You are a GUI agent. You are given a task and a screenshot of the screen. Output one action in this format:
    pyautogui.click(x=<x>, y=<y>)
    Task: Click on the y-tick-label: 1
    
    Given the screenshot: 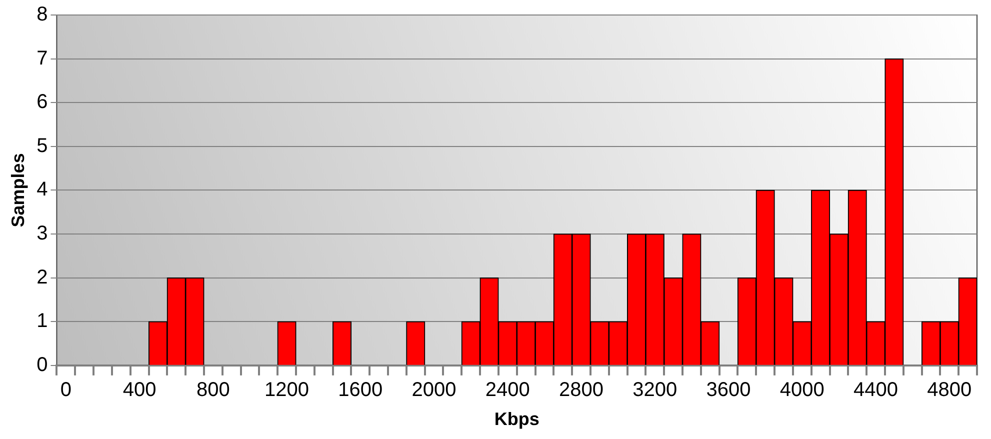 What is the action you would take?
    pyautogui.click(x=42, y=321)
    